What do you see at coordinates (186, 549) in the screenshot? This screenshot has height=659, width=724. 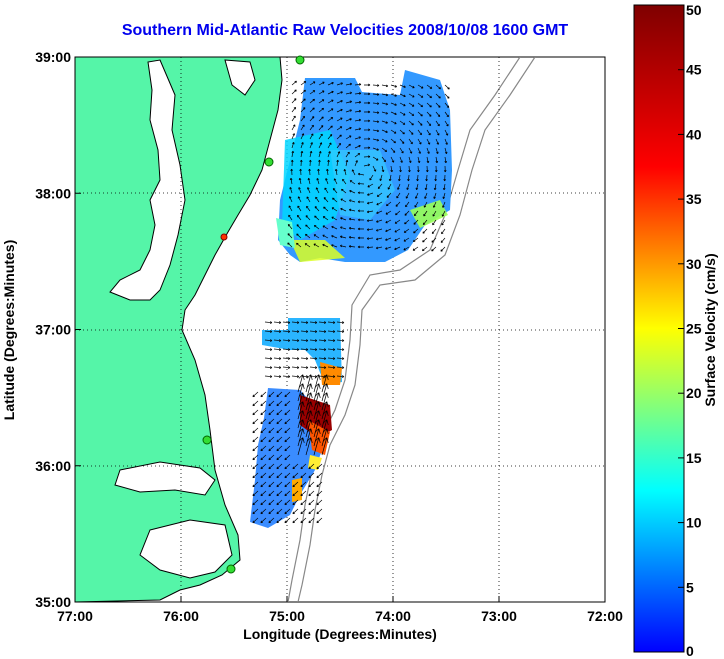 I see `pamlico-sound` at bounding box center [186, 549].